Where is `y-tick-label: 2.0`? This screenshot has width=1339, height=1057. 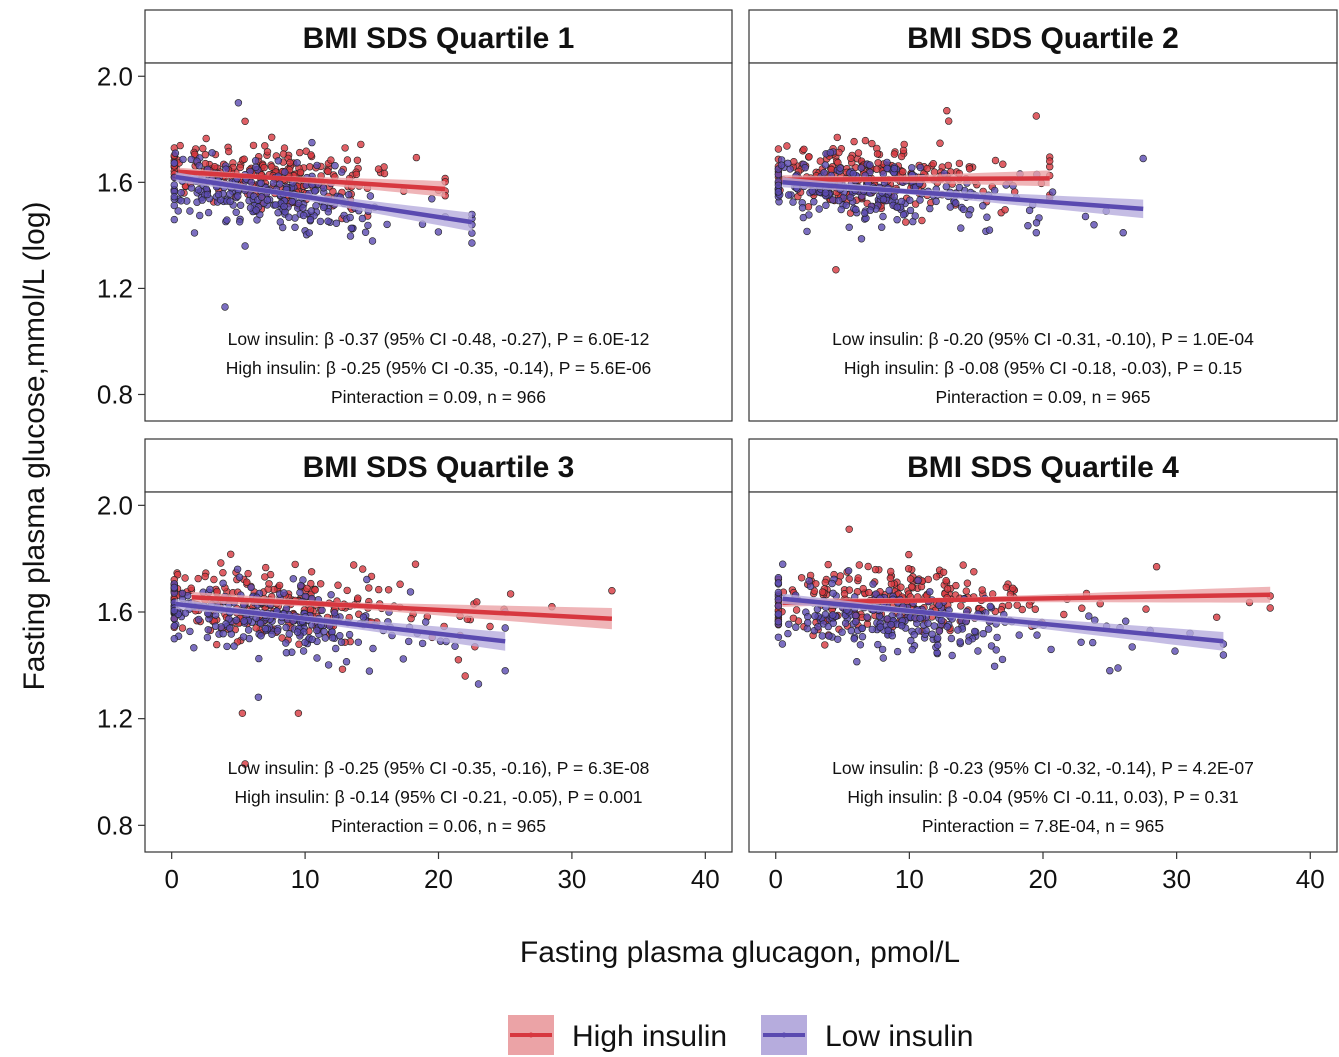
y-tick-label: 2.0 is located at coordinates (115, 505).